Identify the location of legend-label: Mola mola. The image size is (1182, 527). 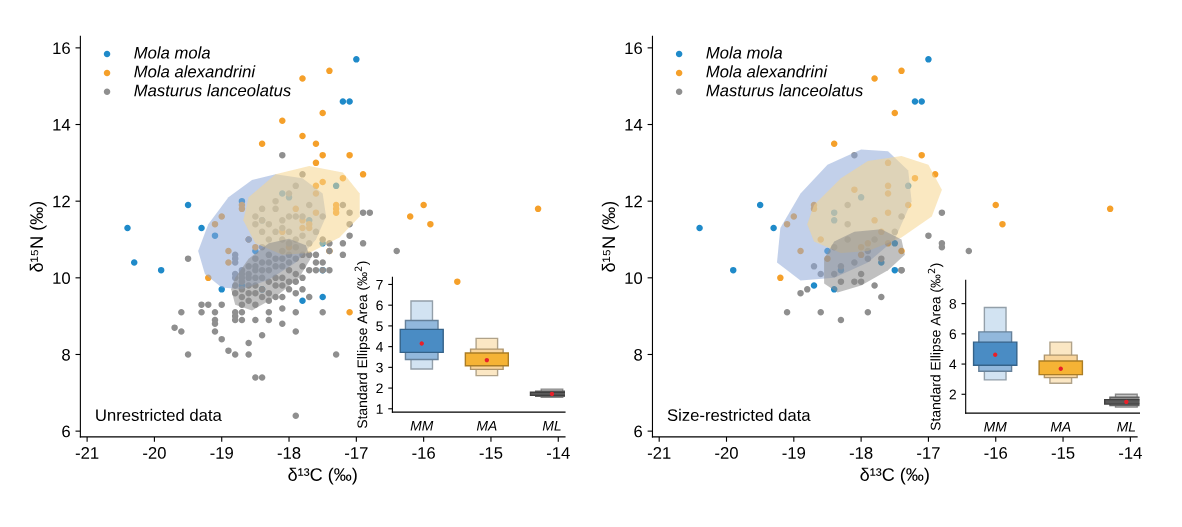
(172, 52).